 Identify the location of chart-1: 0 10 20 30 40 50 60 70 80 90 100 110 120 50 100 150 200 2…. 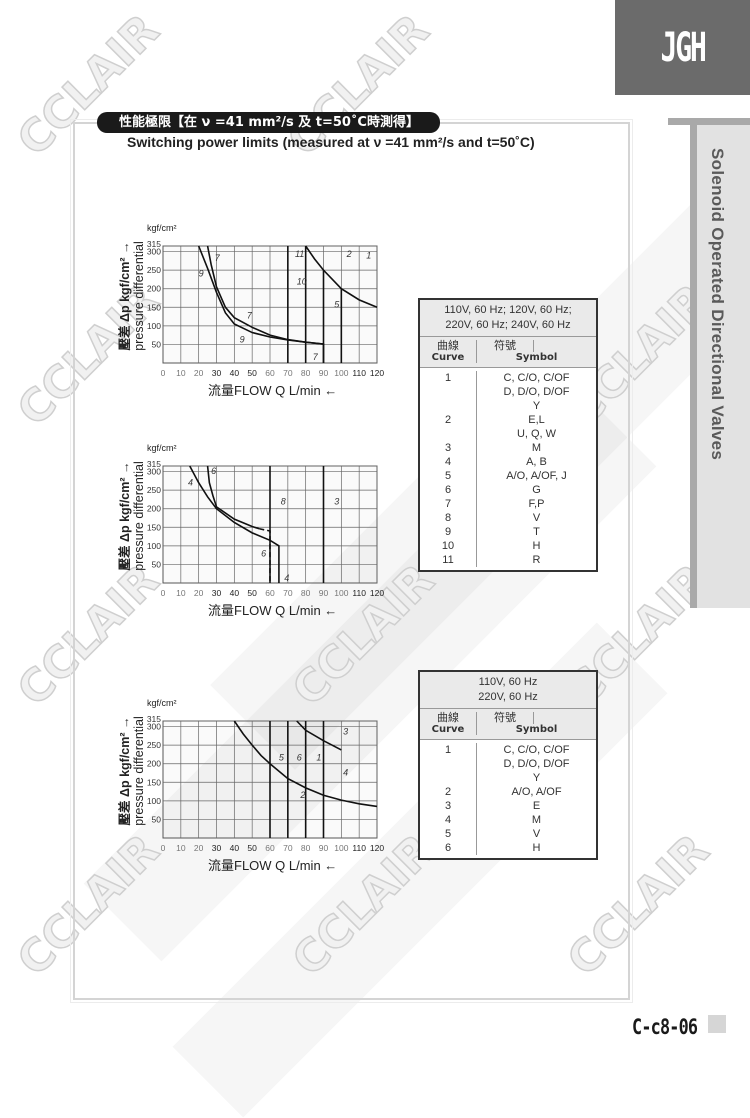
(250, 310).